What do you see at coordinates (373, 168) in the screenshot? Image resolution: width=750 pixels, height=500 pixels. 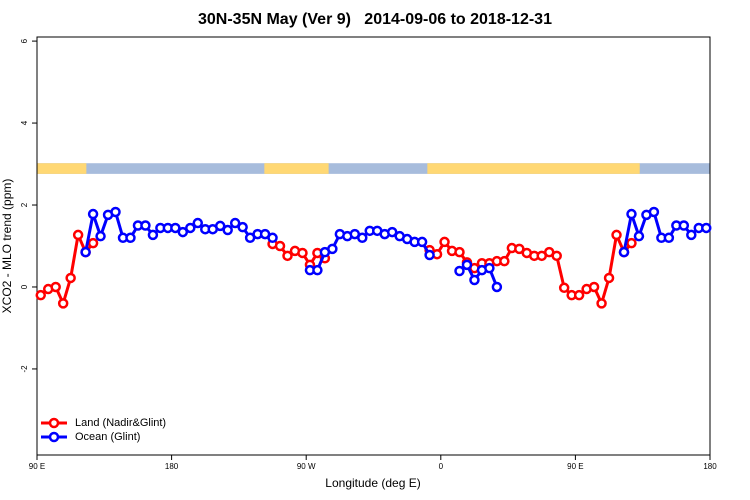 I see `ocean-strip` at bounding box center [373, 168].